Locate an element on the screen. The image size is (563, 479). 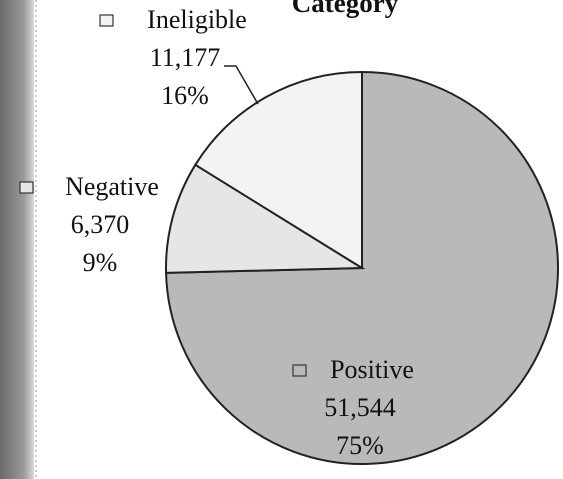
legend-label: Ineligible is located at coordinates (197, 19).